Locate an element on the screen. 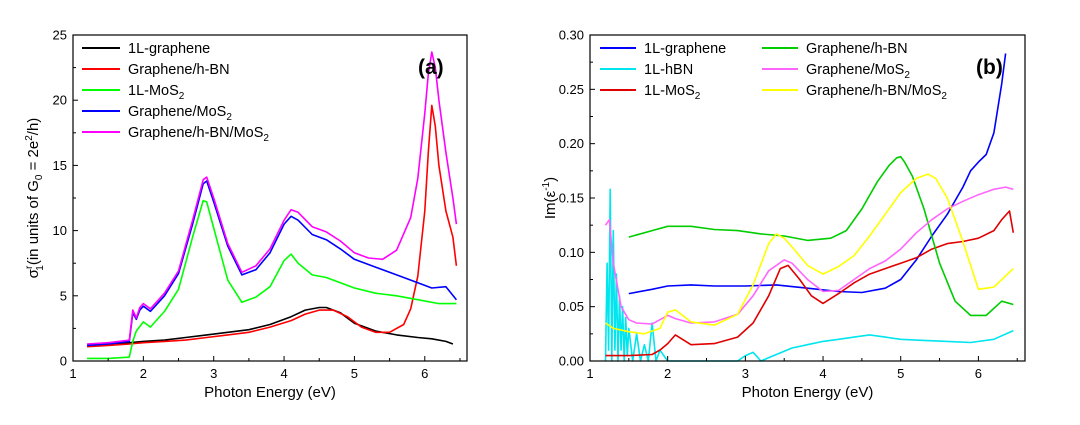 This screenshot has height=425, width=1080. y-tick-label: 15 is located at coordinates (60, 165).